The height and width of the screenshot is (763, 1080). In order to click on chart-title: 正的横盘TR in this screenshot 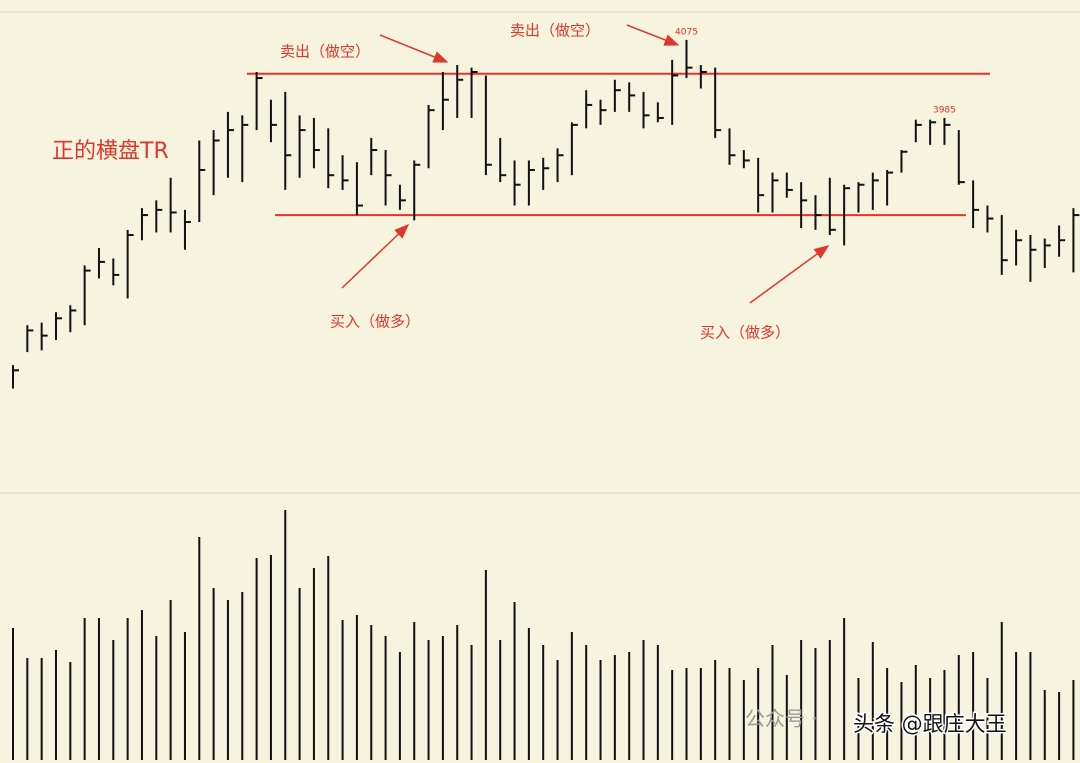, I will do `click(110, 151)`.